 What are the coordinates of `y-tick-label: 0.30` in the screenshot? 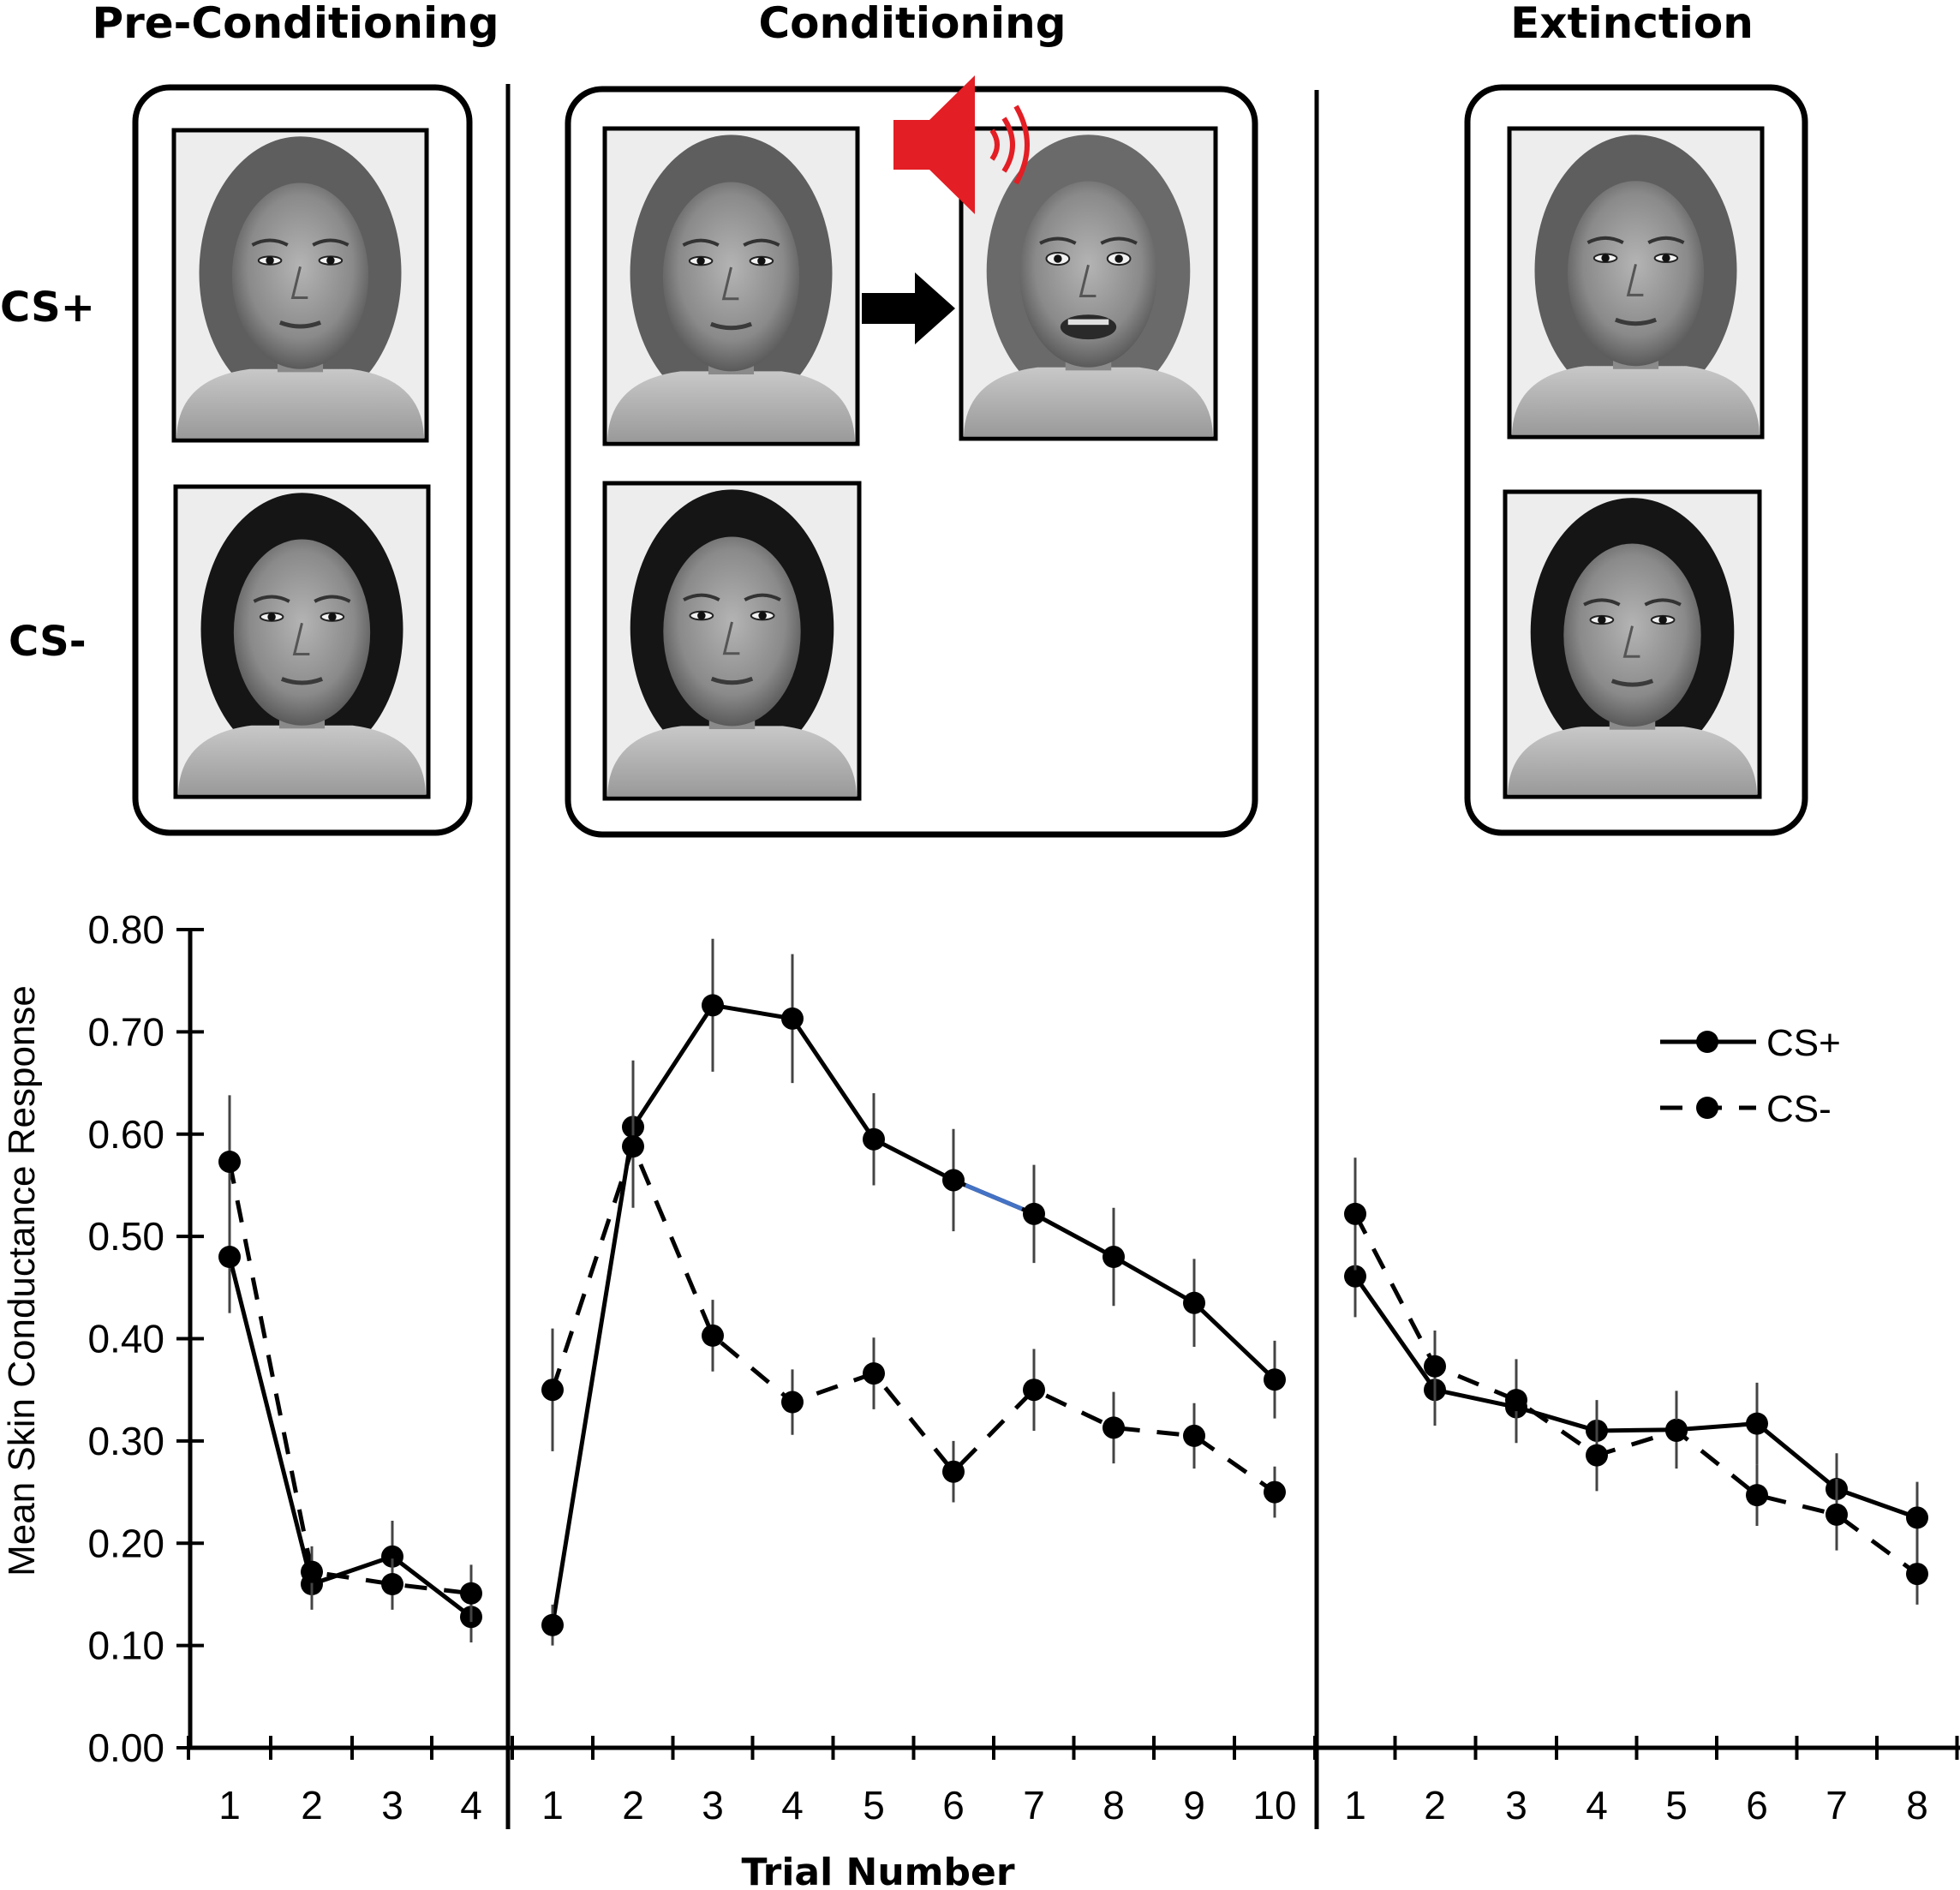 It's located at (126, 1441).